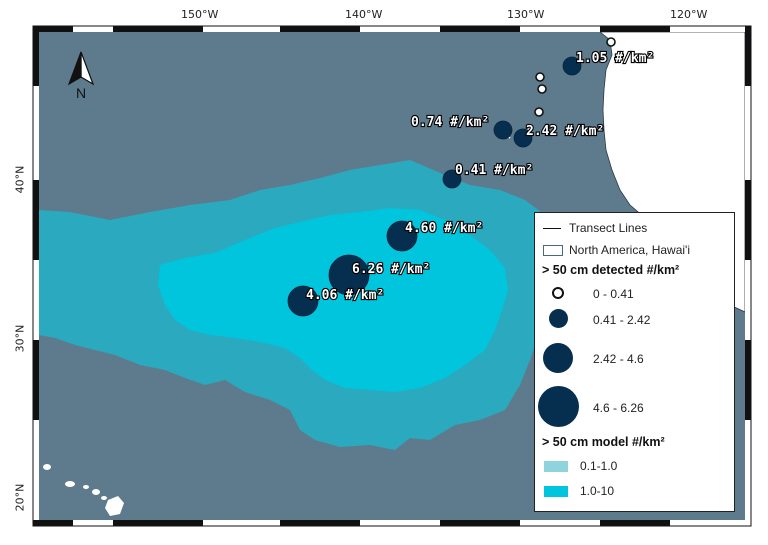  I want to click on detection-label: 1.05 #/km², so click(615, 58).